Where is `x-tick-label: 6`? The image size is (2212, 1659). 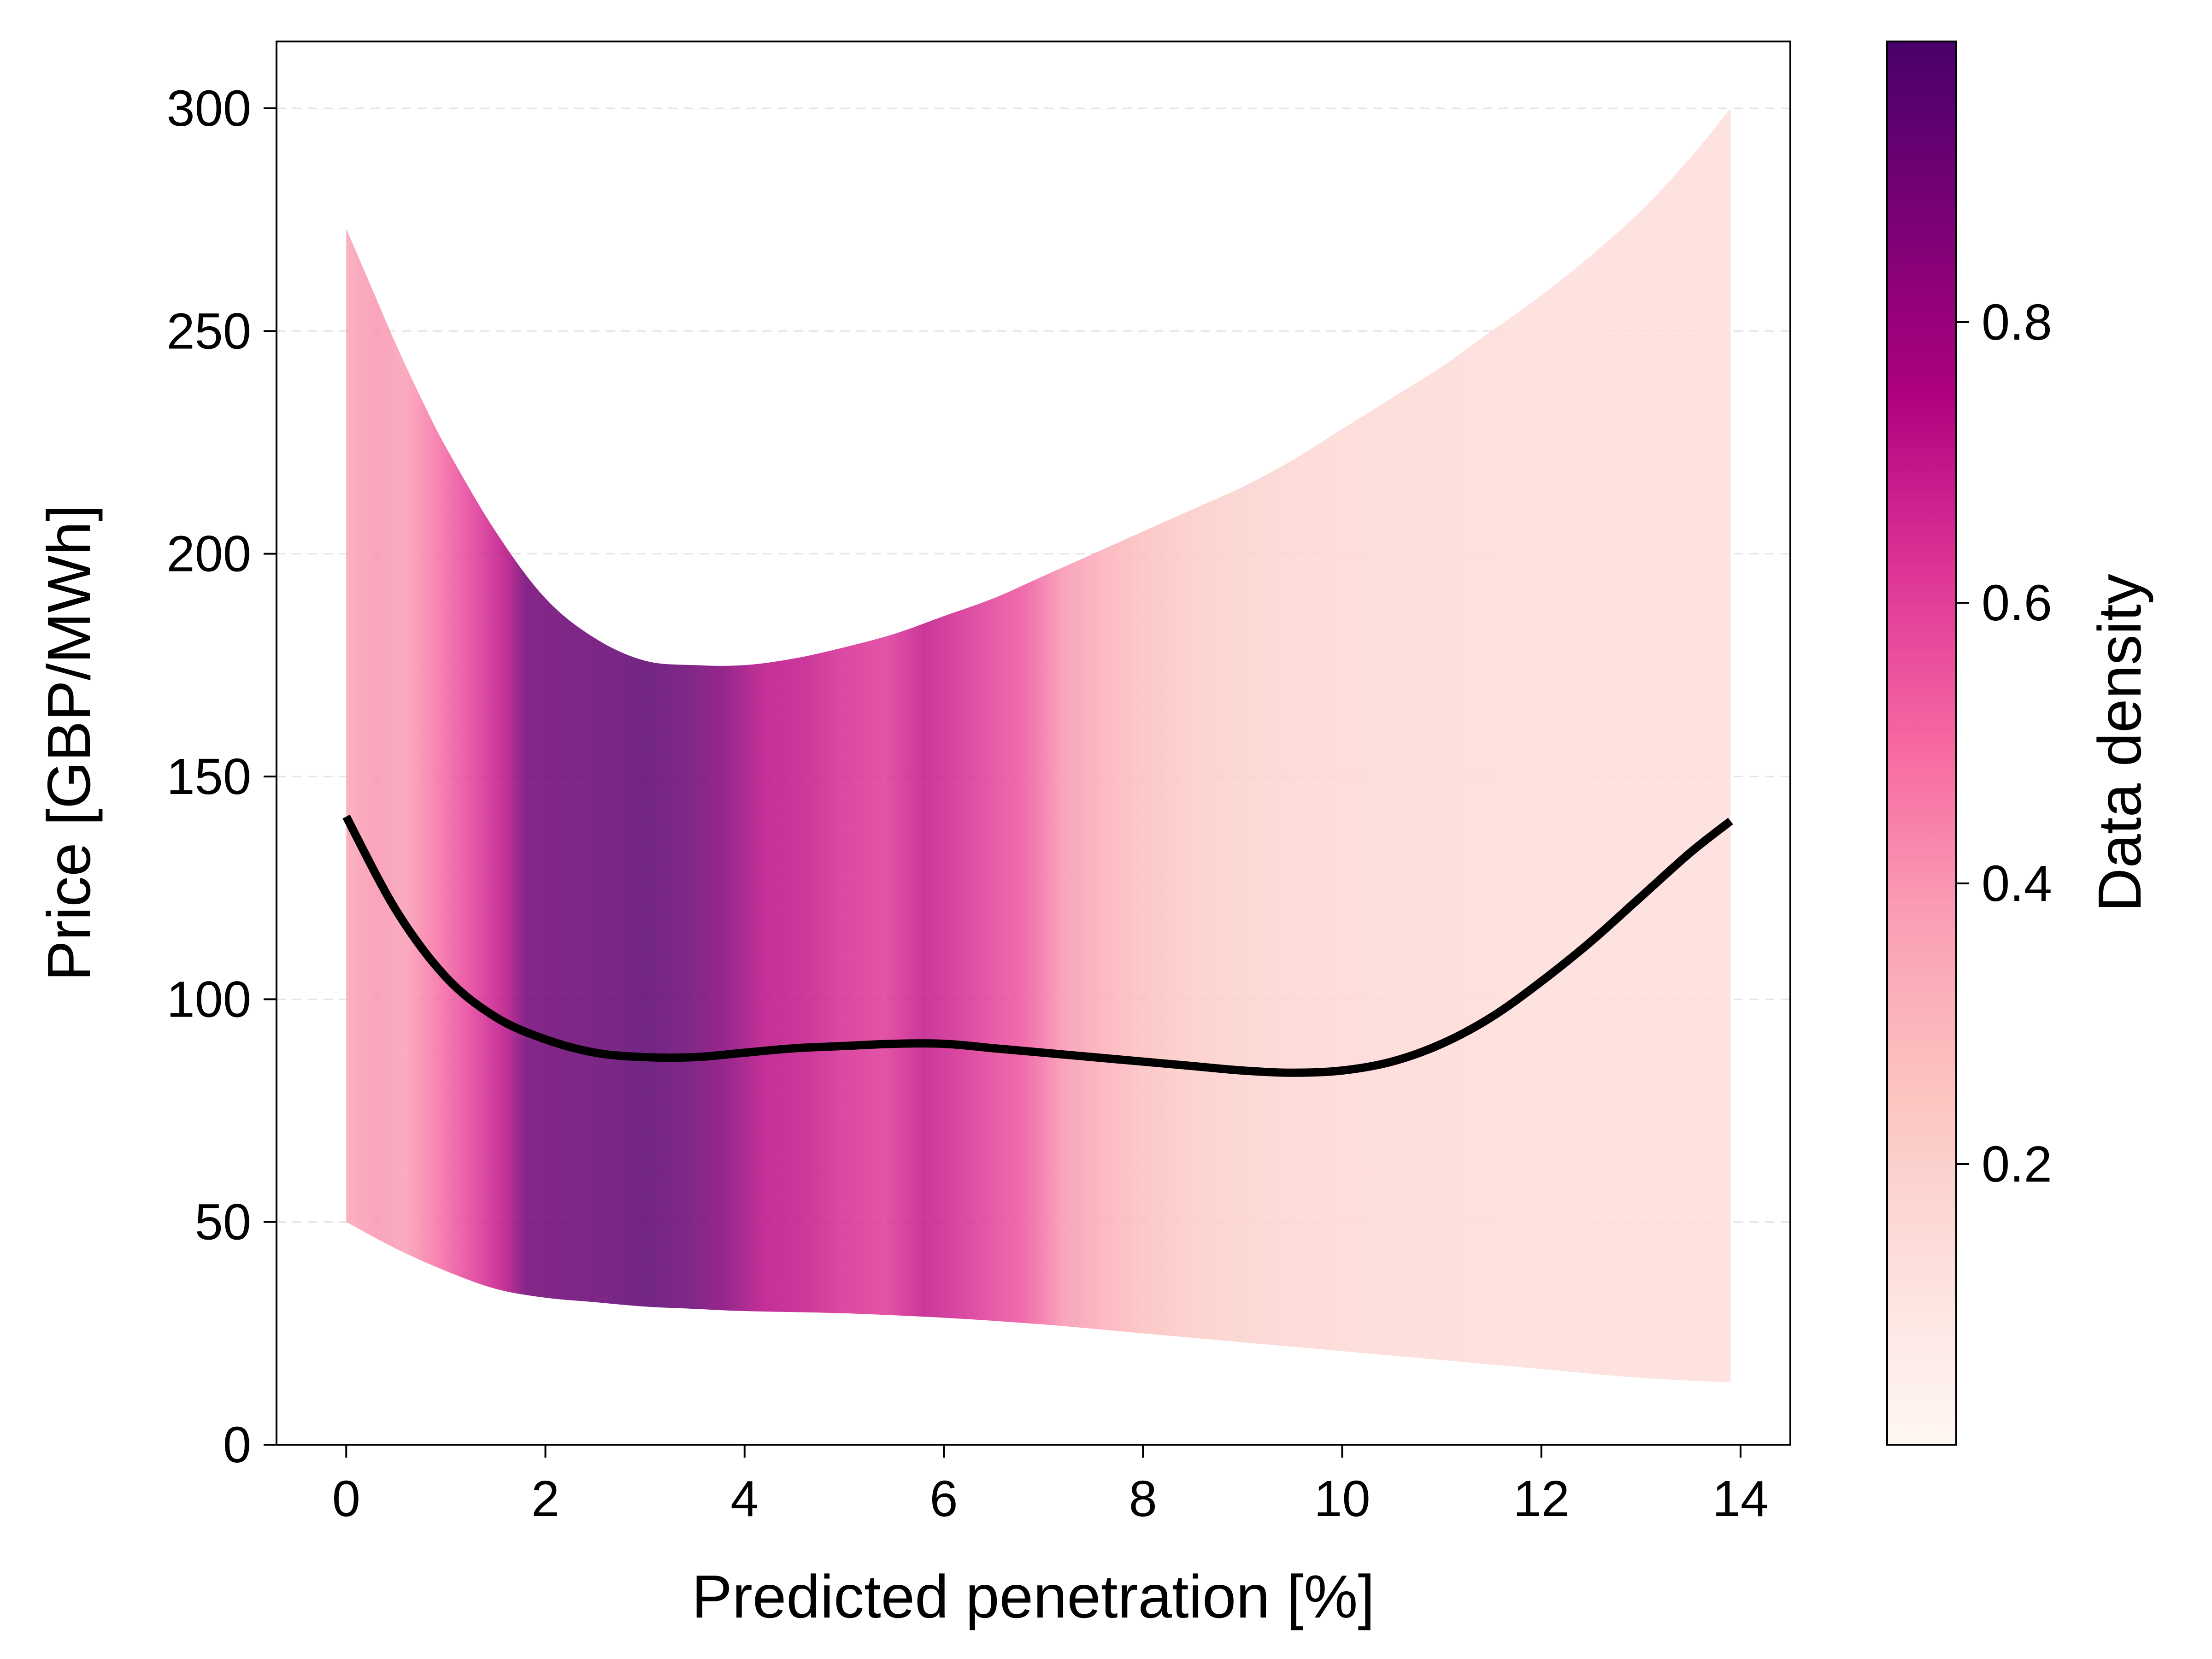
x-tick-label: 6 is located at coordinates (944, 1499).